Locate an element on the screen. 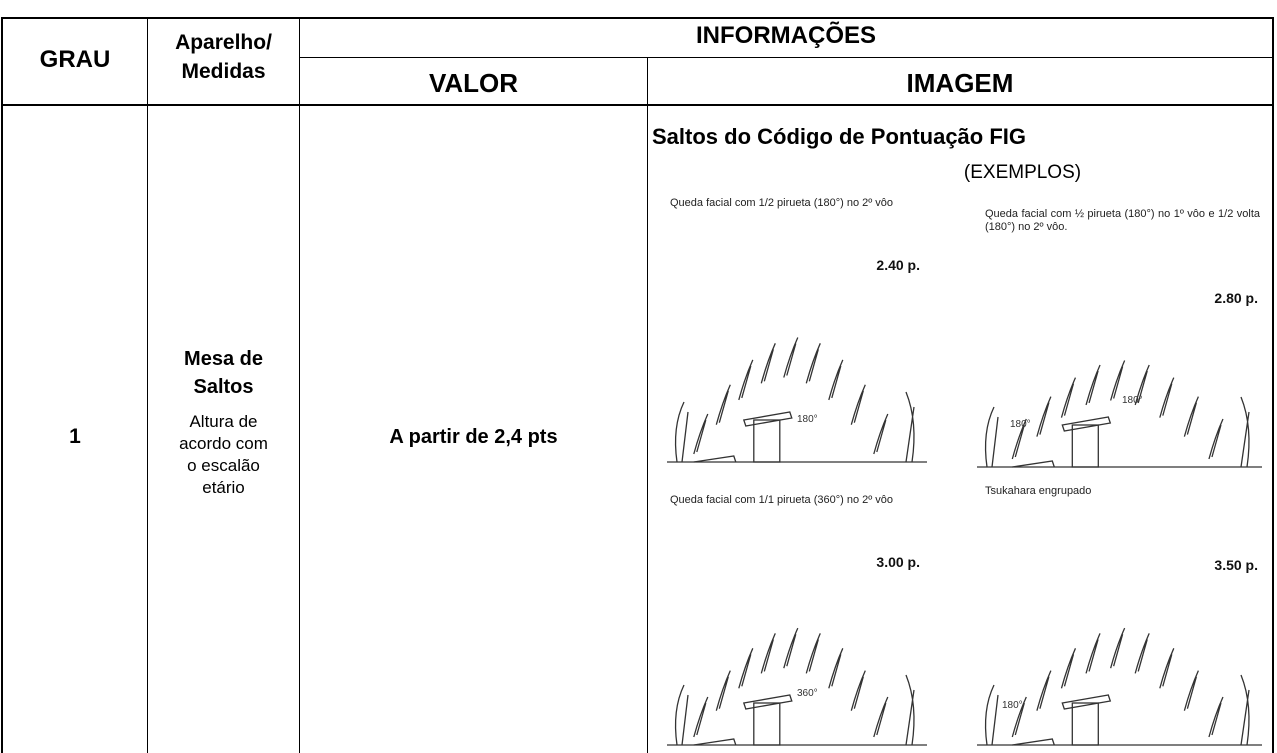 The height and width of the screenshot is (753, 1277). header-grau: GRAU is located at coordinates (75, 59).